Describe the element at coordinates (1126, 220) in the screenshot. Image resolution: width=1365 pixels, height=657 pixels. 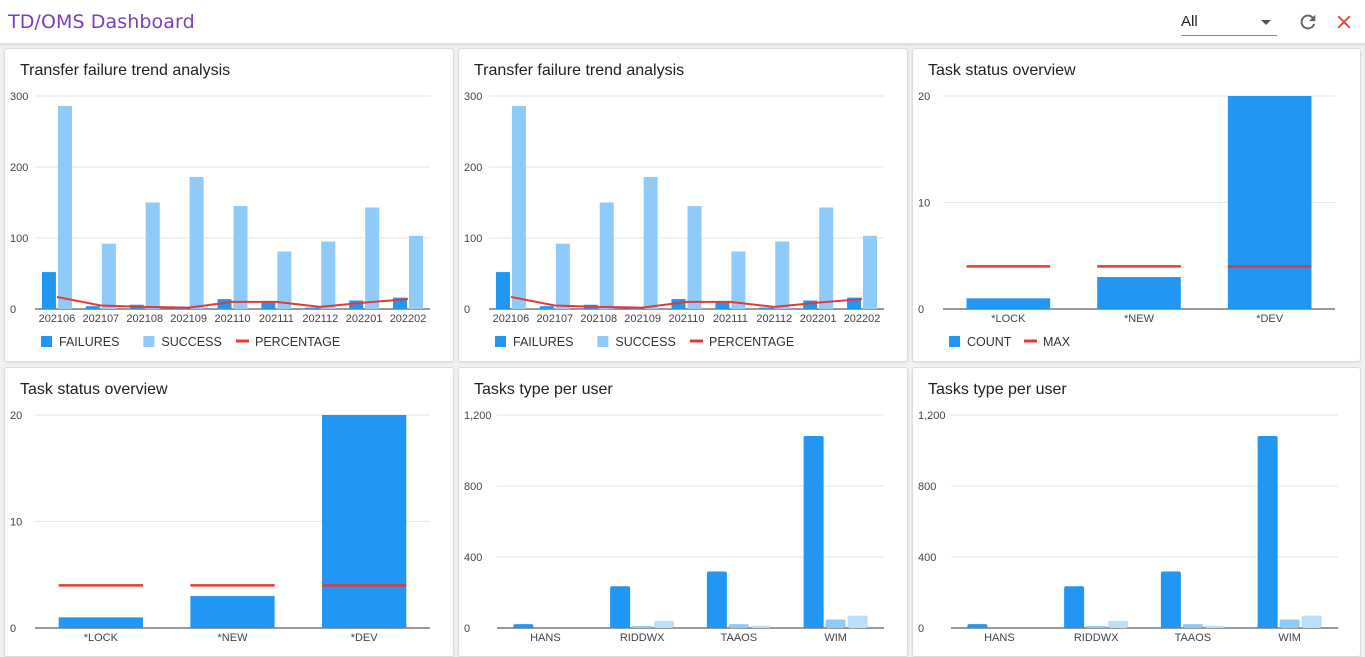
I see `chart: 0 10 20 *LOCK *NEW *DEV COUNT MAX` at that location.